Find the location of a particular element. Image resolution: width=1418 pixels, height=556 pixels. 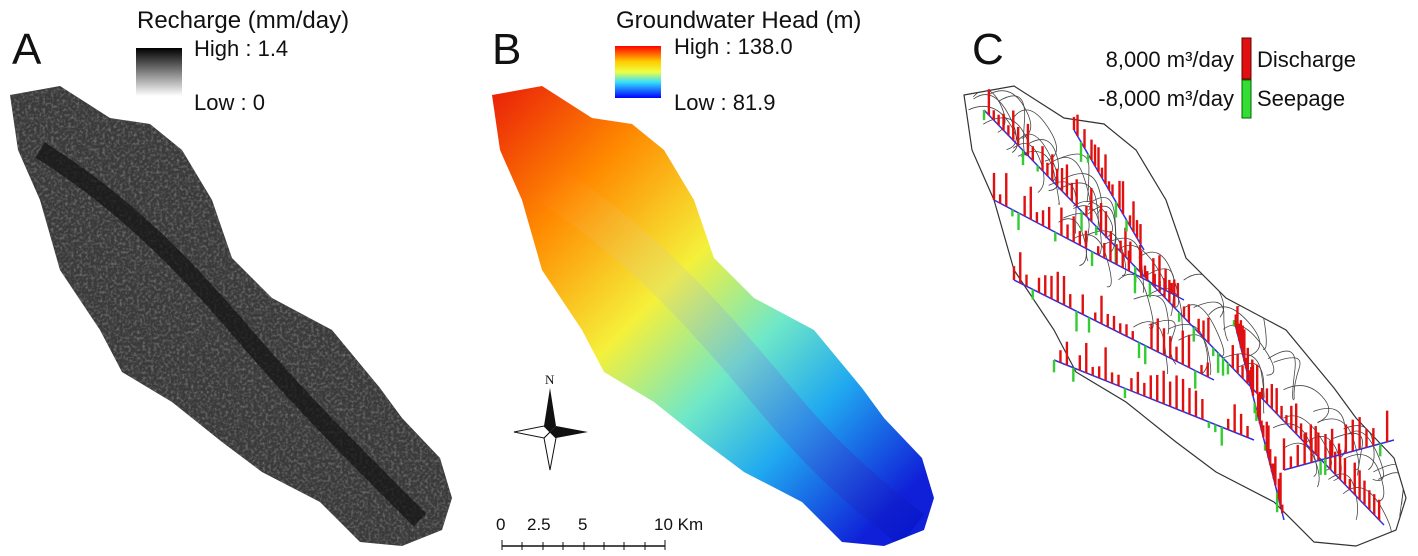

legend-title: Recharge (mm/day) is located at coordinates (243, 20).